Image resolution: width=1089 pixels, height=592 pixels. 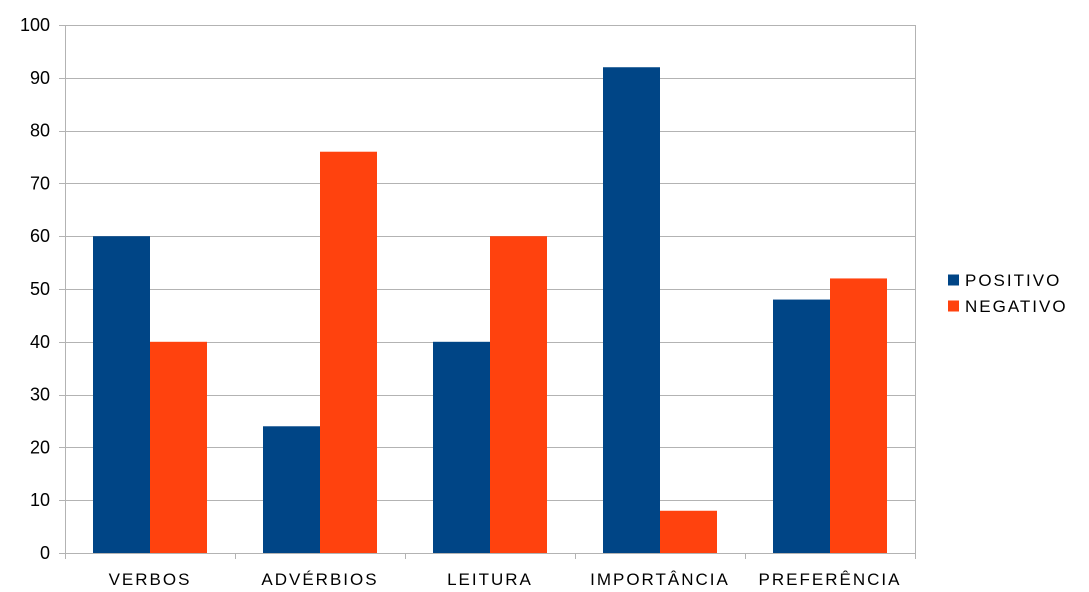 I want to click on y-tick-label: 40, so click(x=40, y=342).